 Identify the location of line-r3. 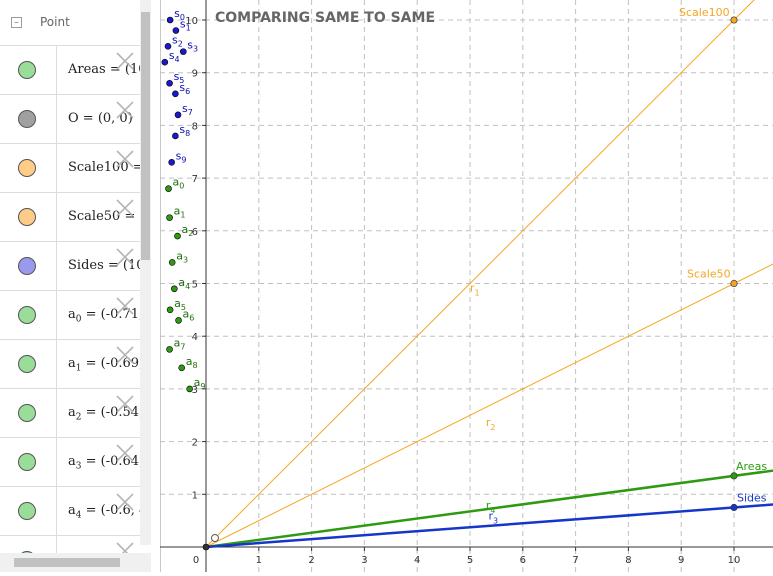
(489, 525).